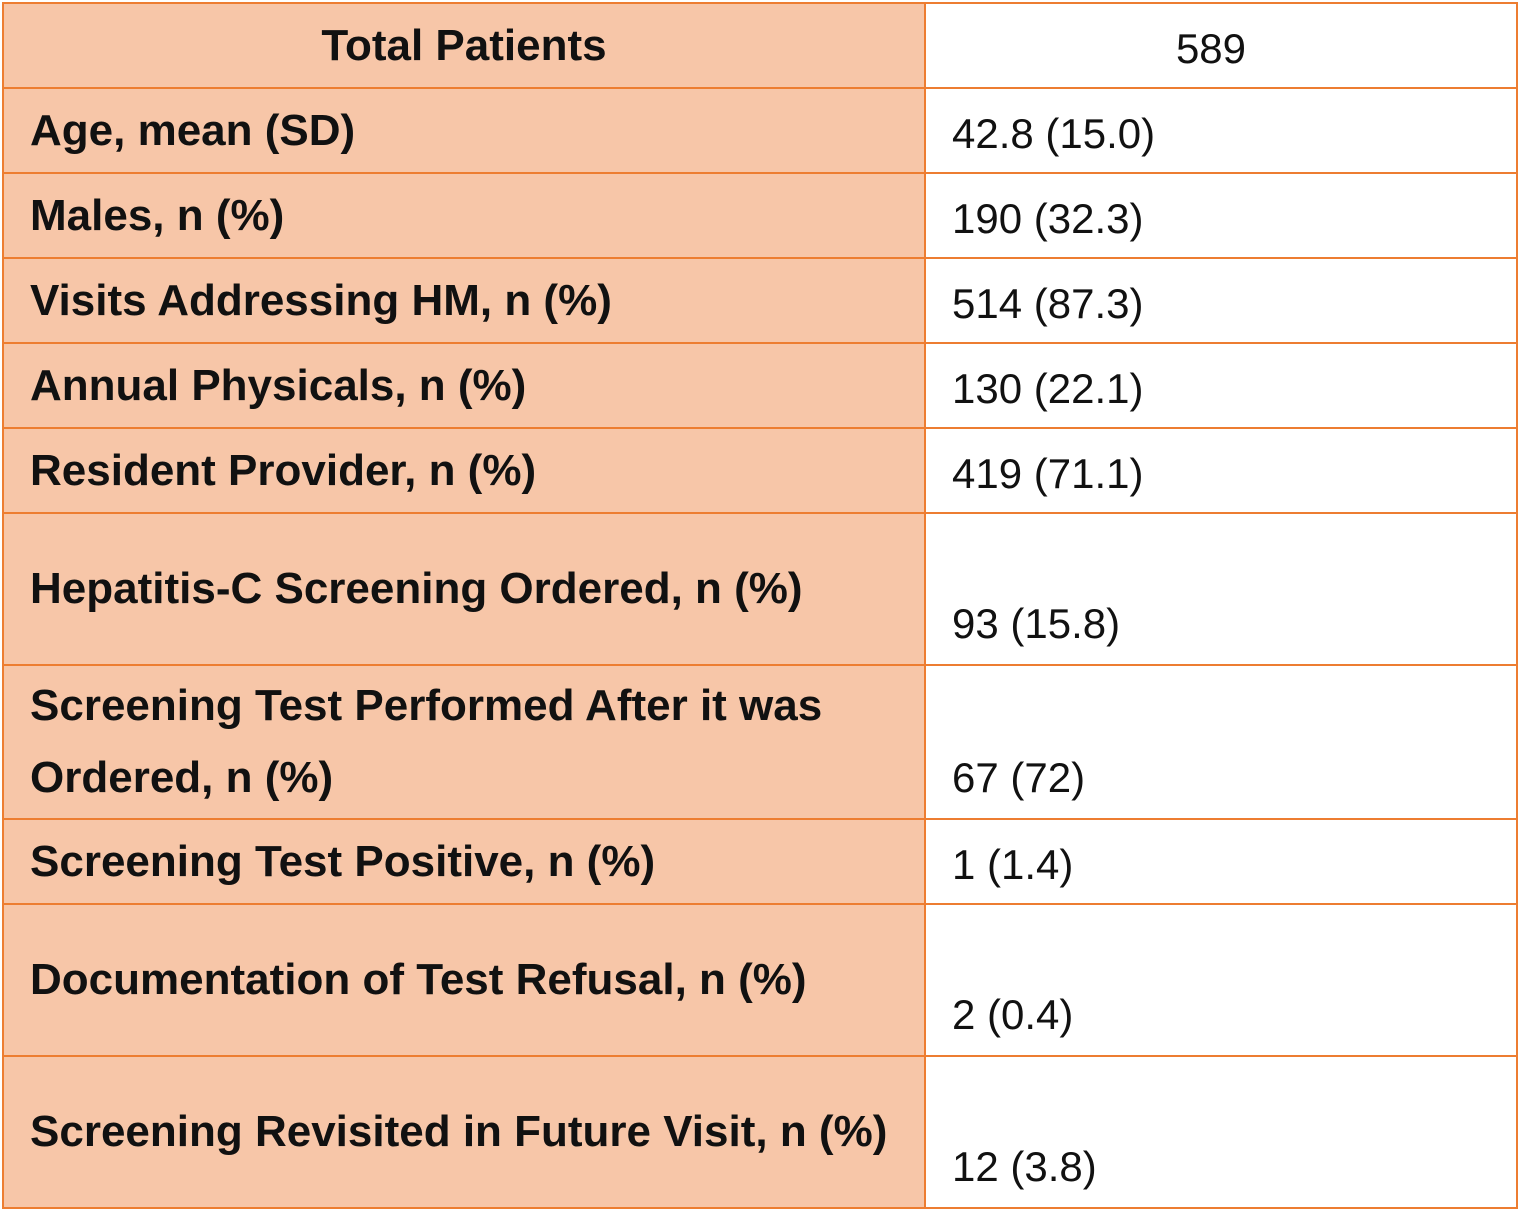 The width and height of the screenshot is (1518, 1216). I want to click on row-label: Males, n (%), so click(464, 215).